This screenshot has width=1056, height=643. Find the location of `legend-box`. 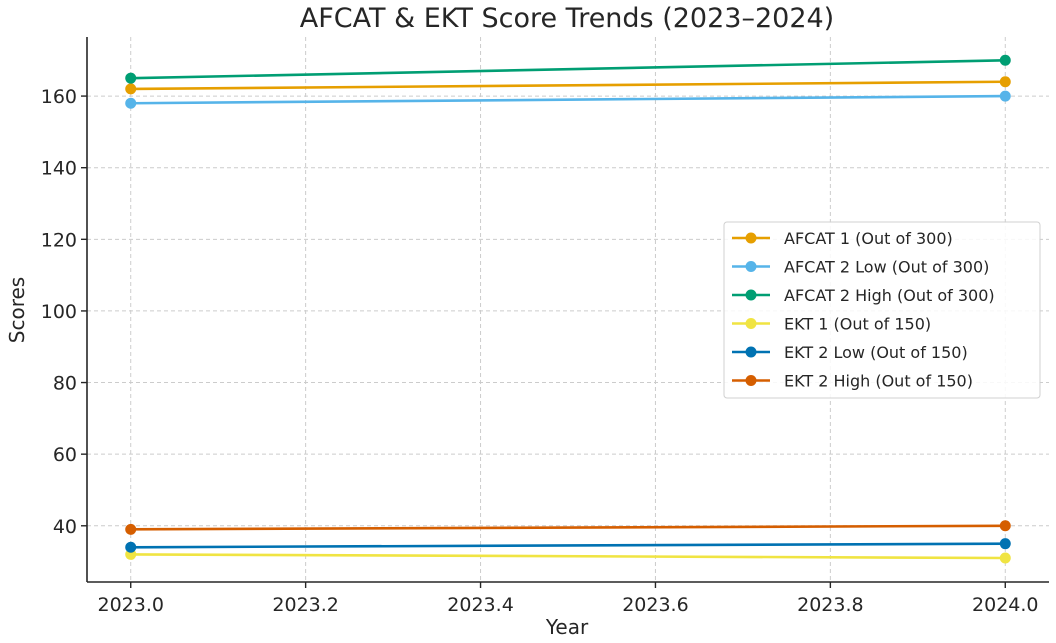

legend-box is located at coordinates (882, 310).